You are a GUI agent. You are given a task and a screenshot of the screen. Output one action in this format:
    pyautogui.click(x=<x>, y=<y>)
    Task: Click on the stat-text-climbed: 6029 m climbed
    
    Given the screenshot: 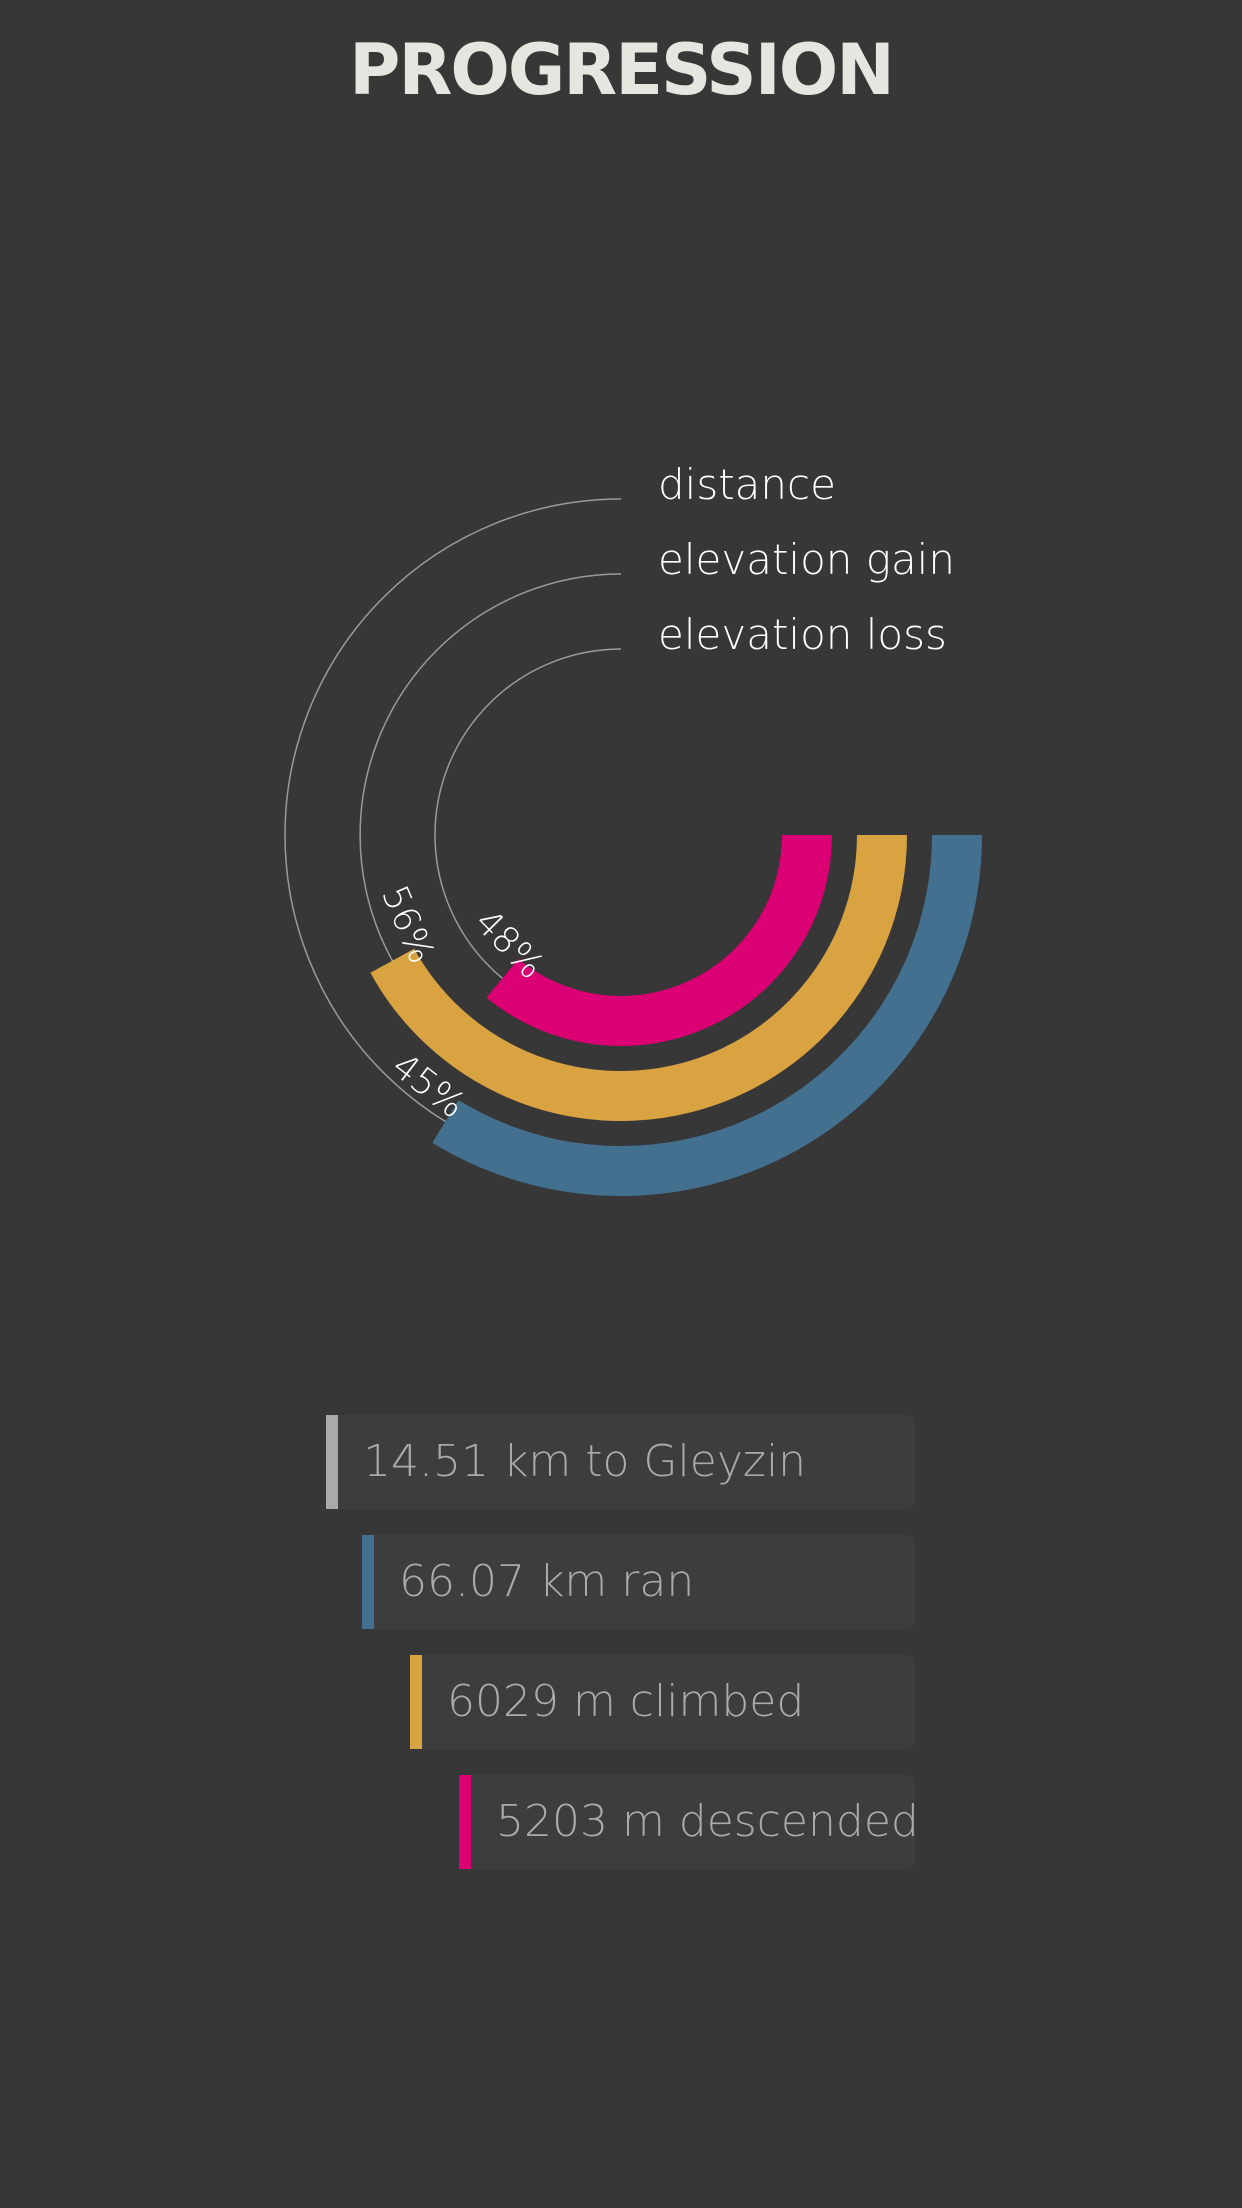 What is the action you would take?
    pyautogui.click(x=626, y=1701)
    